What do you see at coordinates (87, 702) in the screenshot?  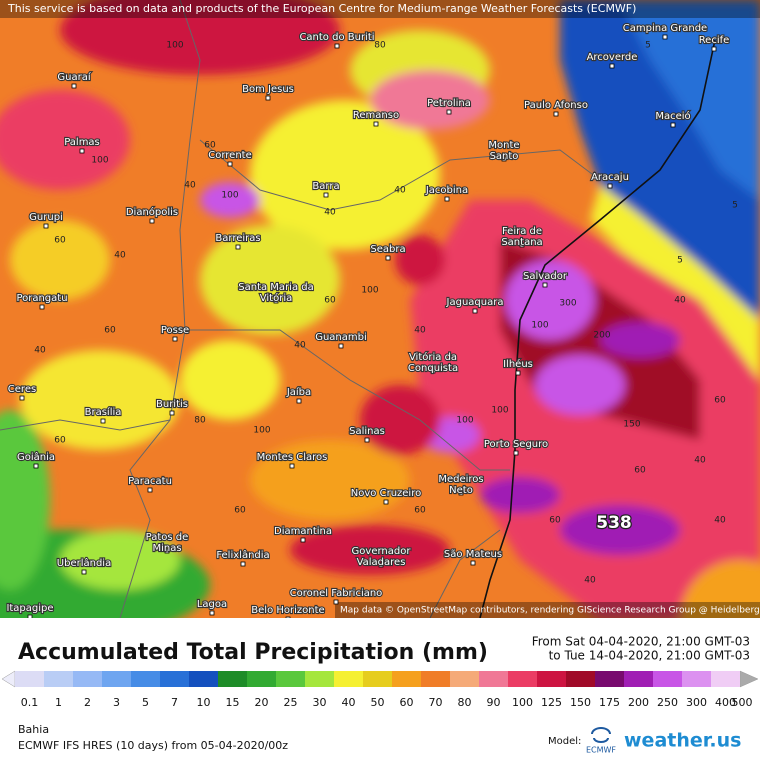 I see `scale-label: 2` at bounding box center [87, 702].